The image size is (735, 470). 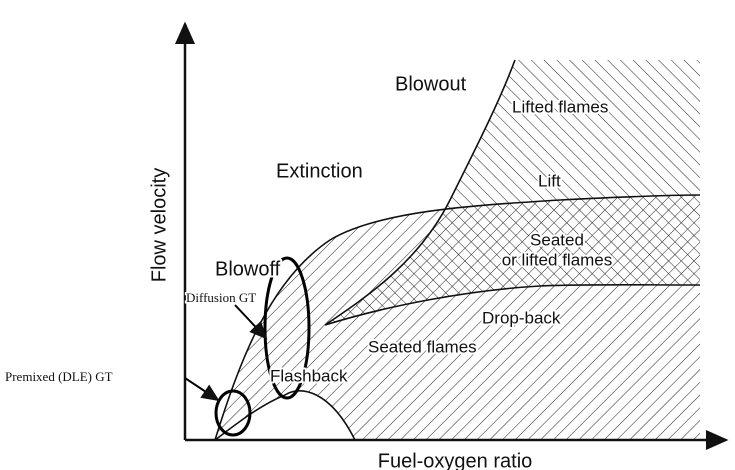 I want to click on blowout-curve, so click(x=420, y=192).